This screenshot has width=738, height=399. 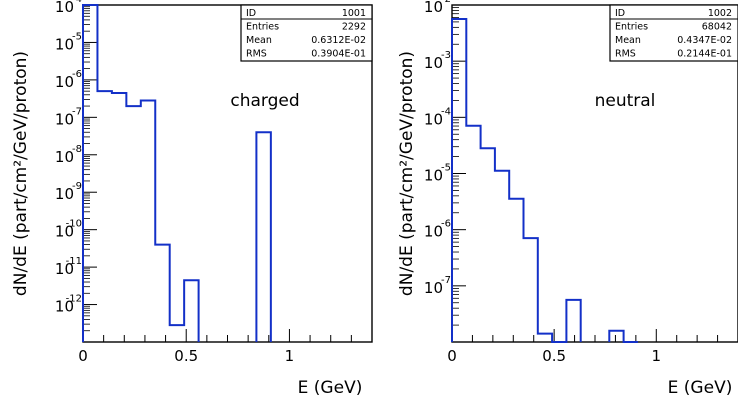 What do you see at coordinates (354, 27) in the screenshot?
I see `stats-value: 2292` at bounding box center [354, 27].